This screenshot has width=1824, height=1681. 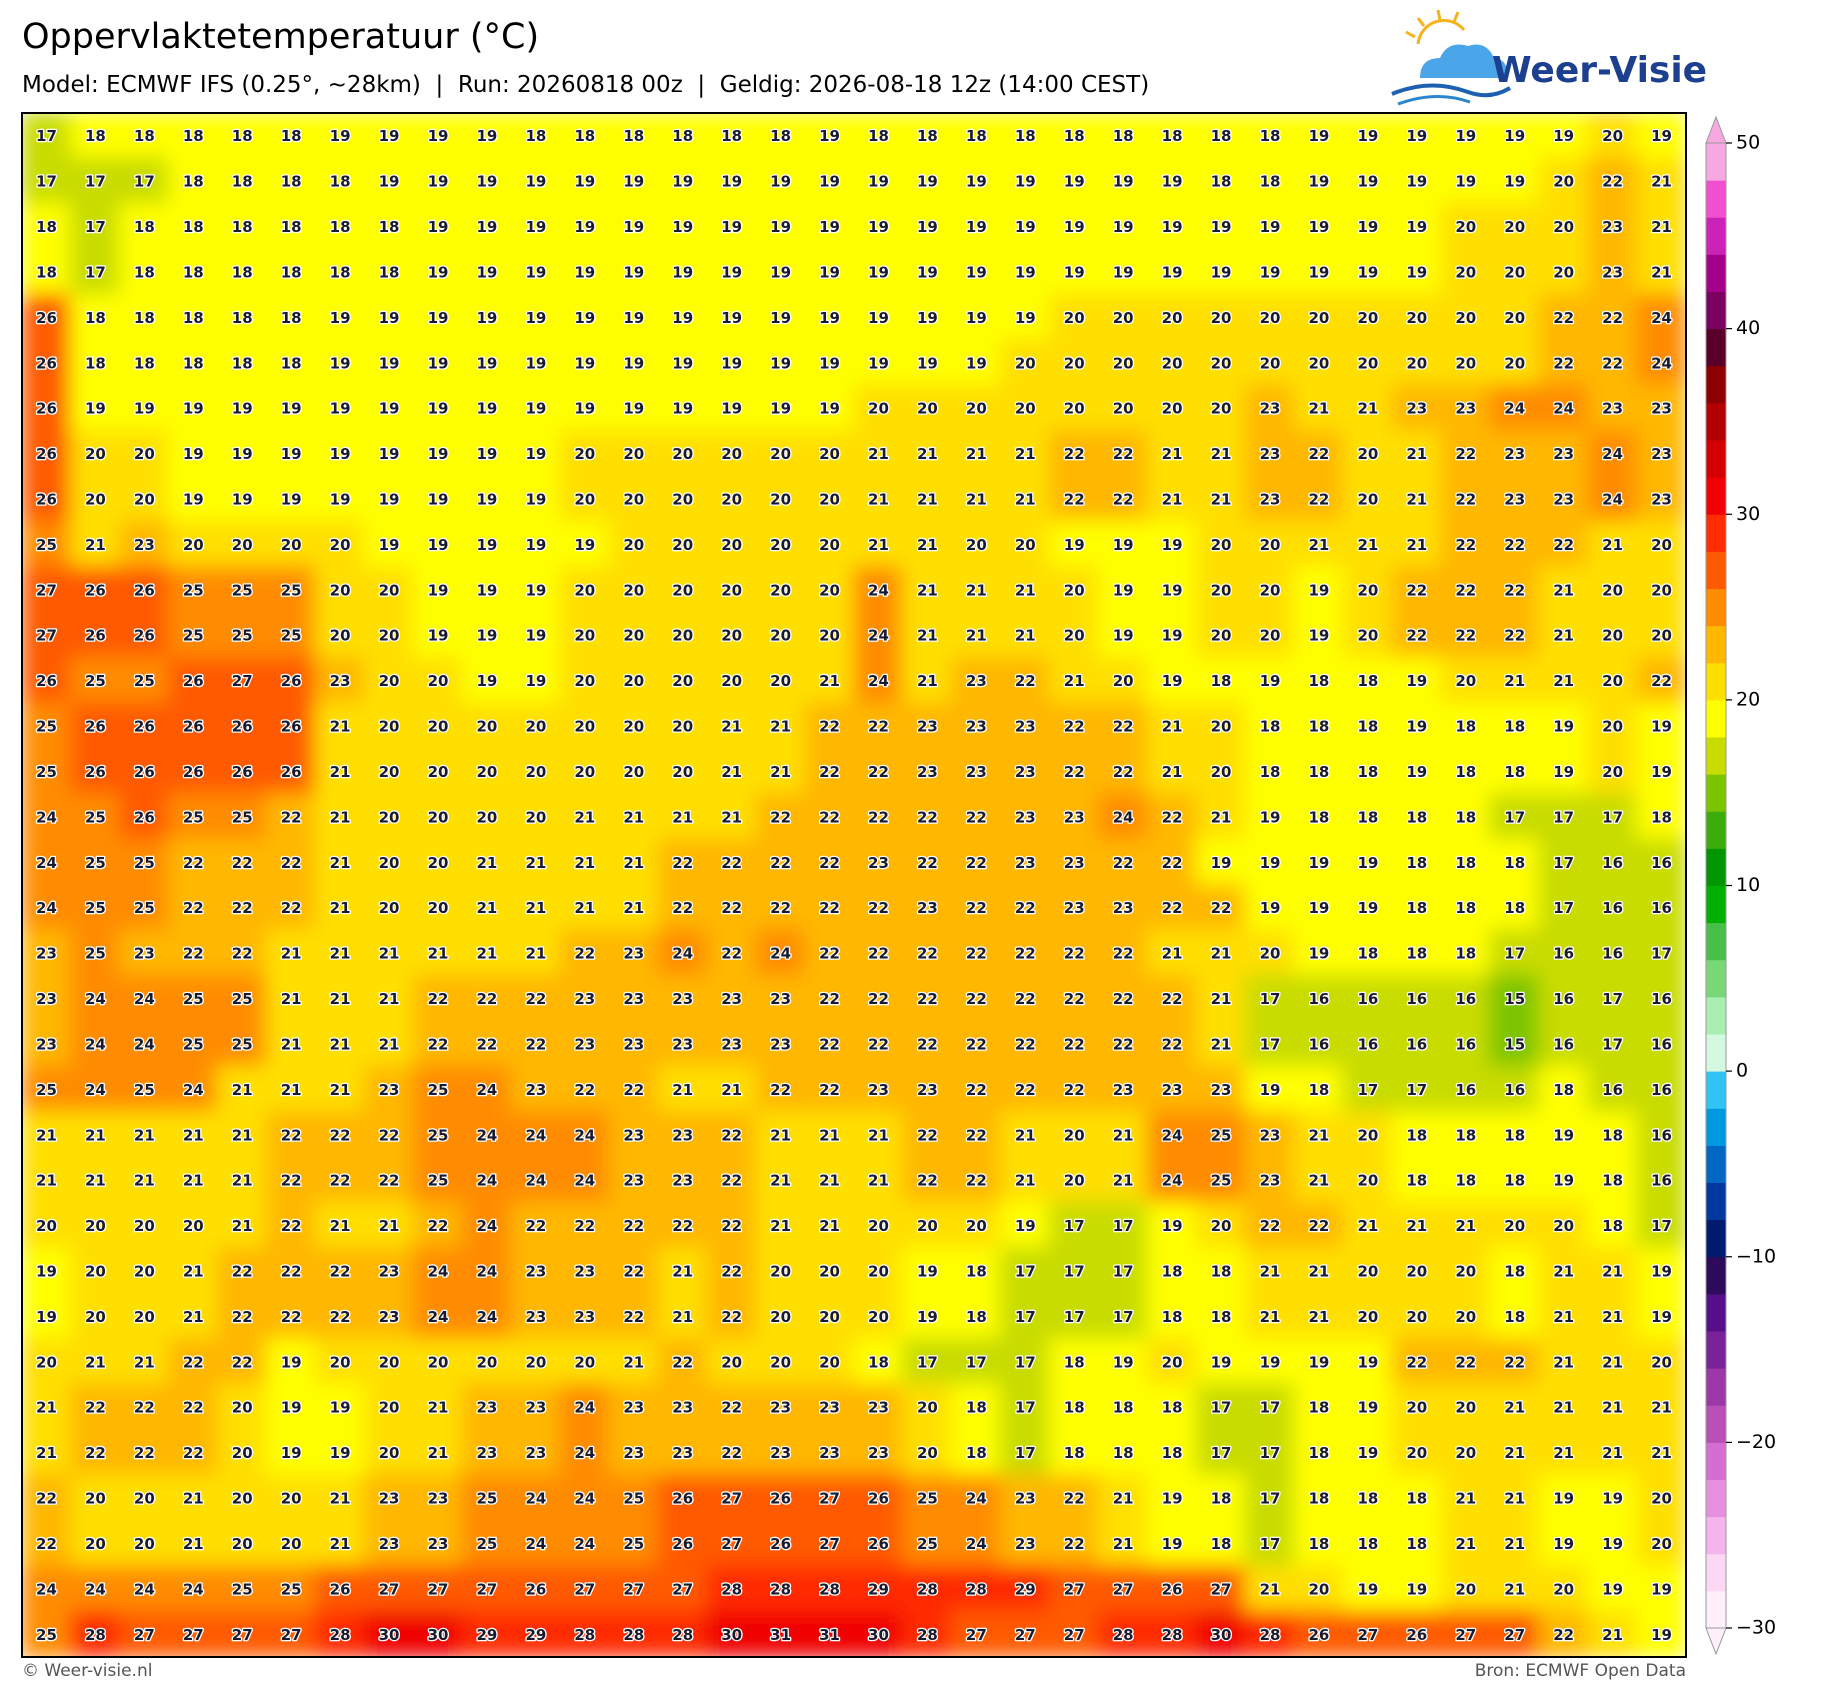 What do you see at coordinates (927, 1499) in the screenshot?
I see `temp-label: 25` at bounding box center [927, 1499].